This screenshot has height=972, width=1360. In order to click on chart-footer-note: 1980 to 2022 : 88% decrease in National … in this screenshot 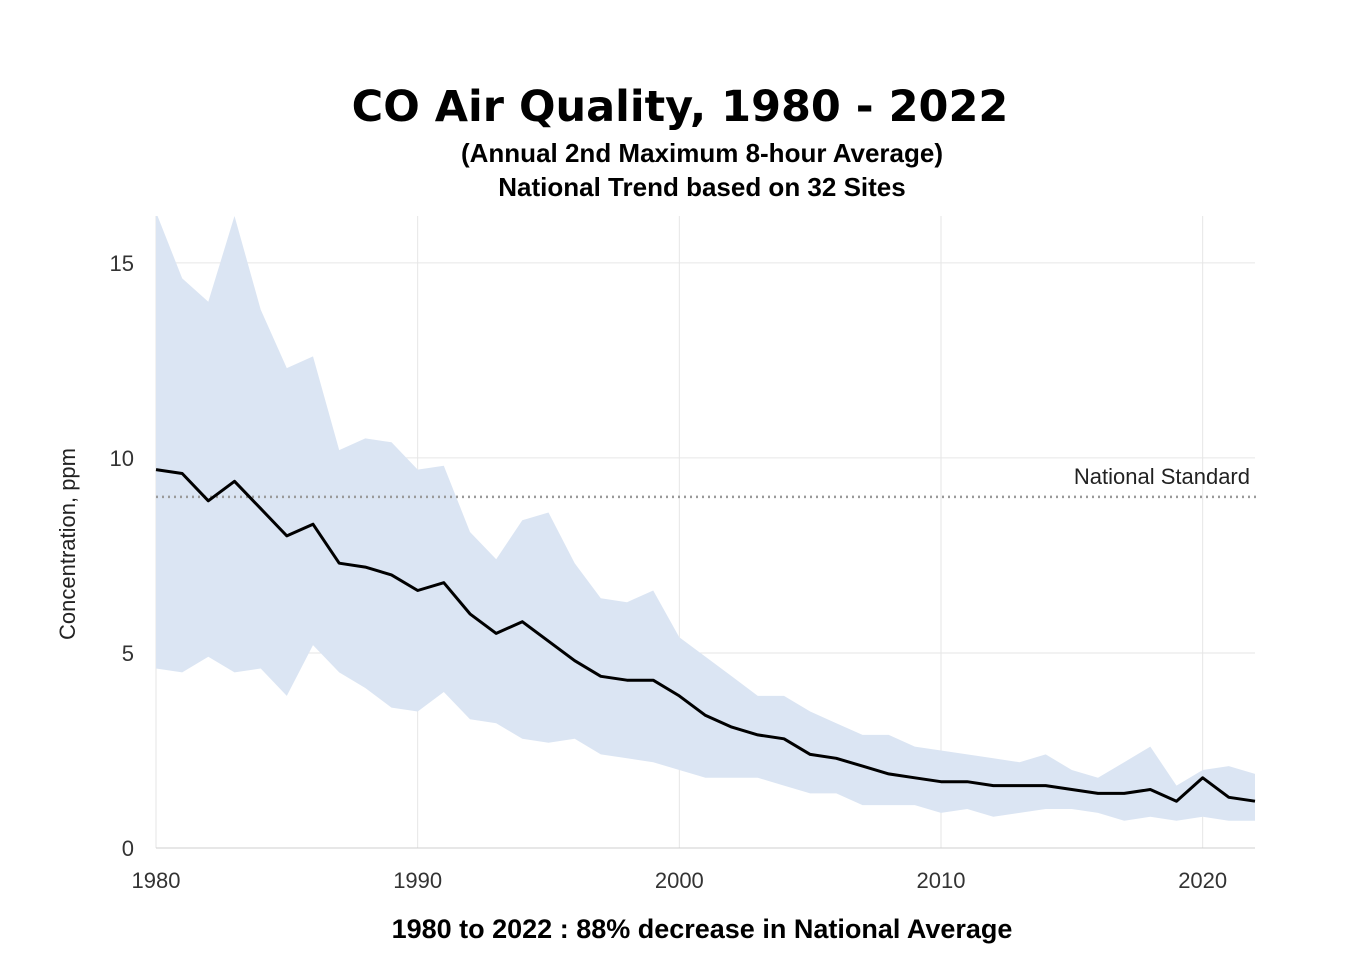, I will do `click(702, 929)`.